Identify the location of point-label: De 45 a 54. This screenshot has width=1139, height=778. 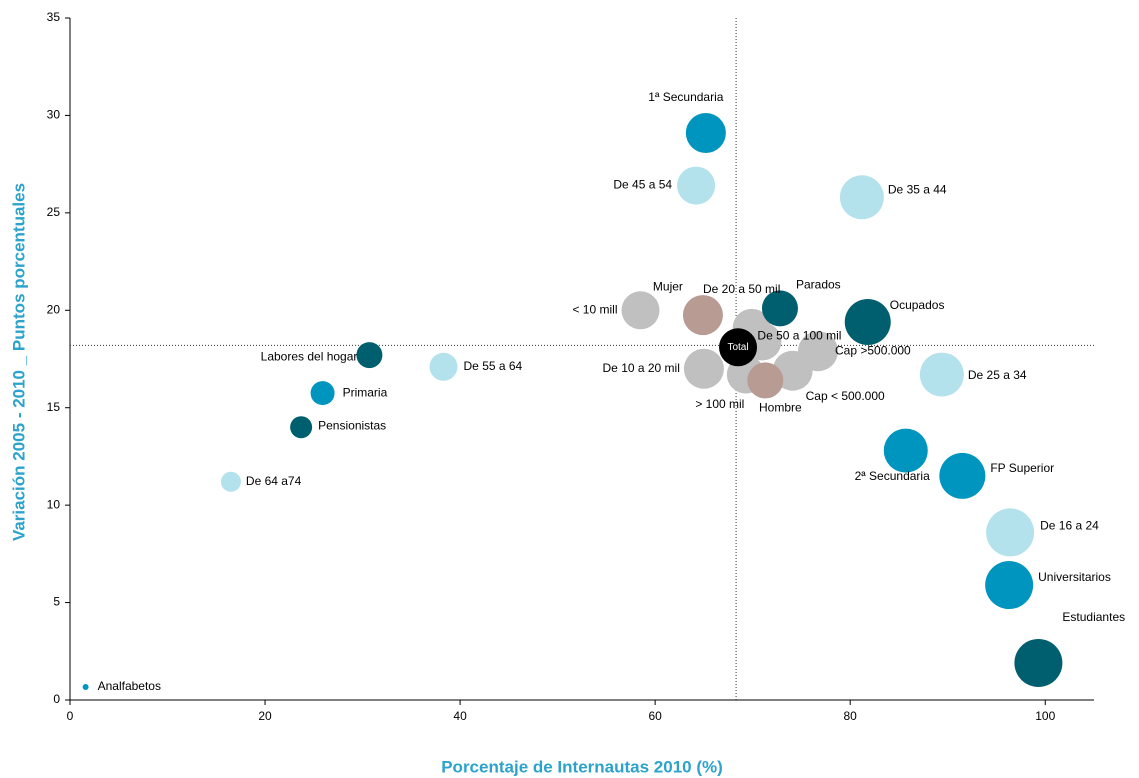
(642, 185).